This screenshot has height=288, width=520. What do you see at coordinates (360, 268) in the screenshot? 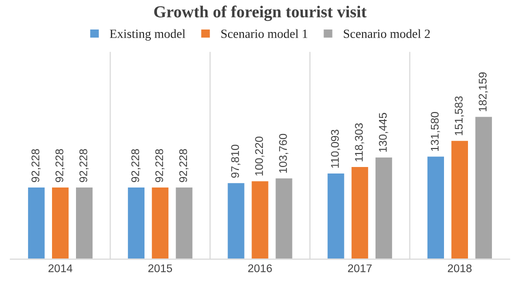
I see `x-tick-label: 2017` at bounding box center [360, 268].